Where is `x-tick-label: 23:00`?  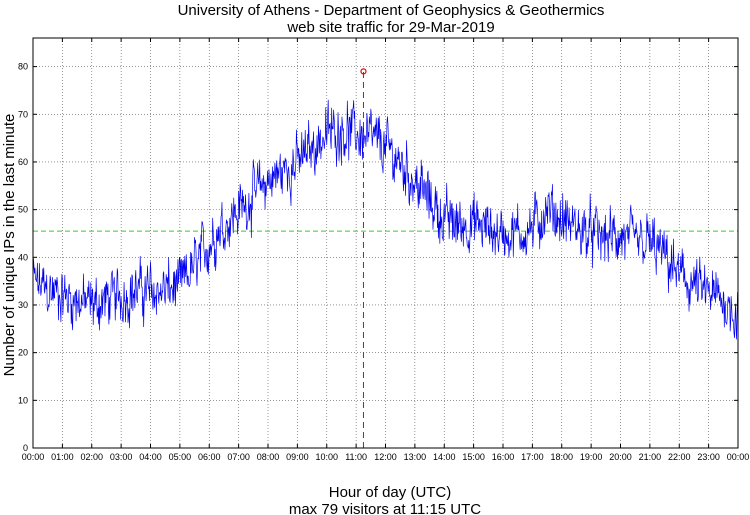
x-tick-label: 23:00 is located at coordinates (708, 457).